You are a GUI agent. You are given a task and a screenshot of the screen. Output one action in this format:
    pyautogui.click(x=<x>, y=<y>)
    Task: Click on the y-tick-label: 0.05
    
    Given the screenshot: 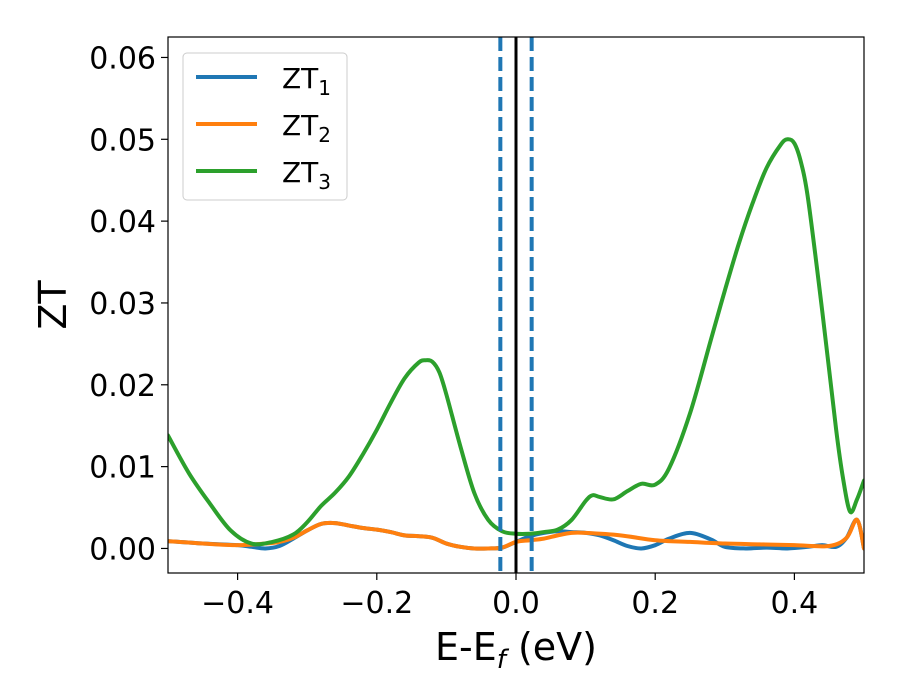 What is the action you would take?
    pyautogui.click(x=122, y=140)
    